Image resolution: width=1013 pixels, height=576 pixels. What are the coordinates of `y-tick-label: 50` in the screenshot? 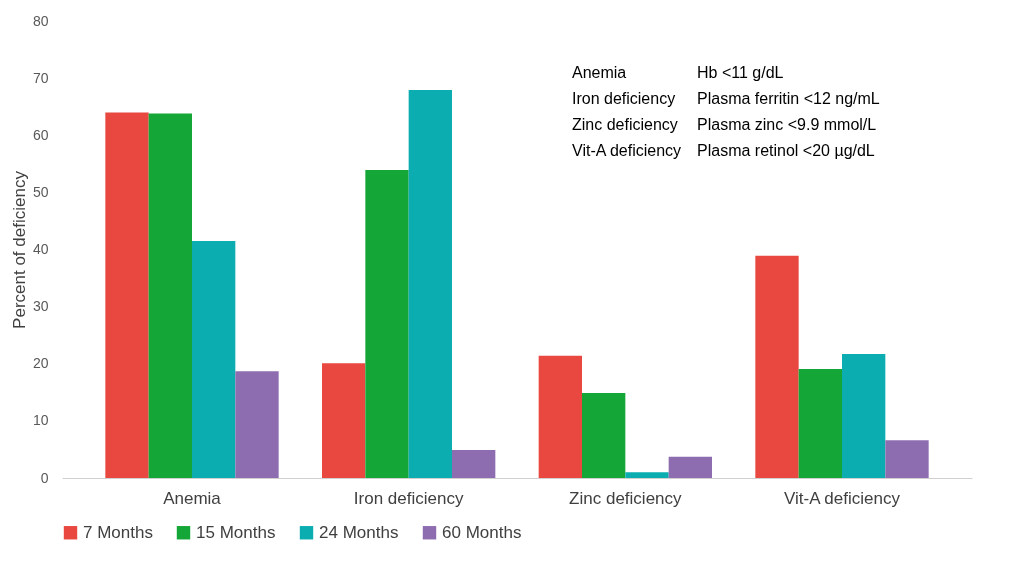 It's located at (40, 191).